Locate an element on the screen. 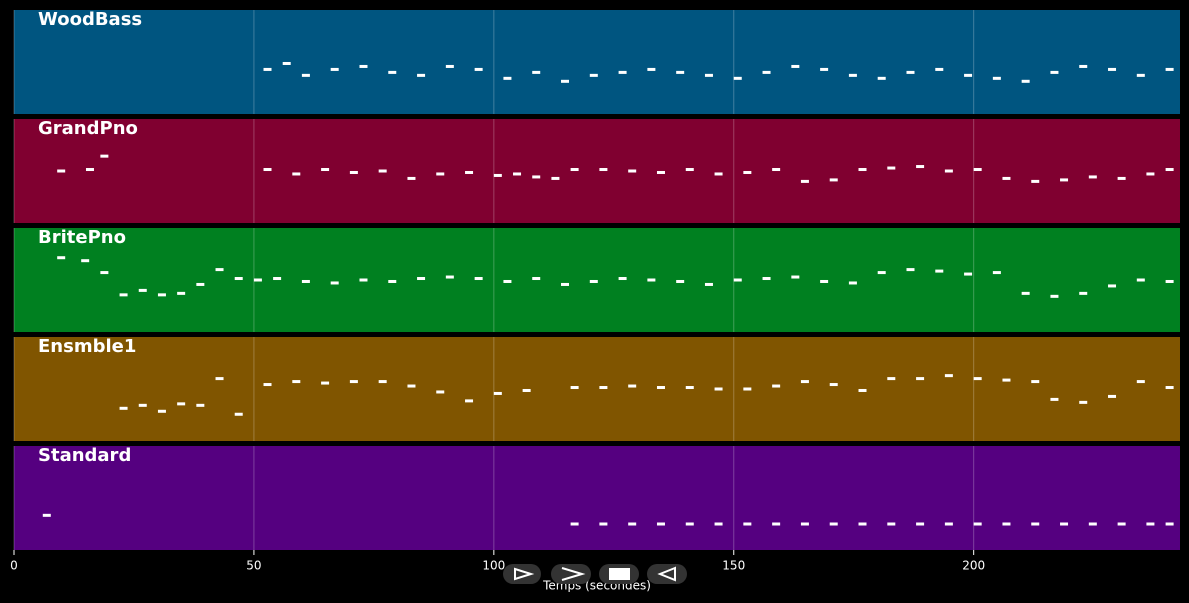 The height and width of the screenshot is (603, 1189). x-tick-label: 200 is located at coordinates (973, 566).